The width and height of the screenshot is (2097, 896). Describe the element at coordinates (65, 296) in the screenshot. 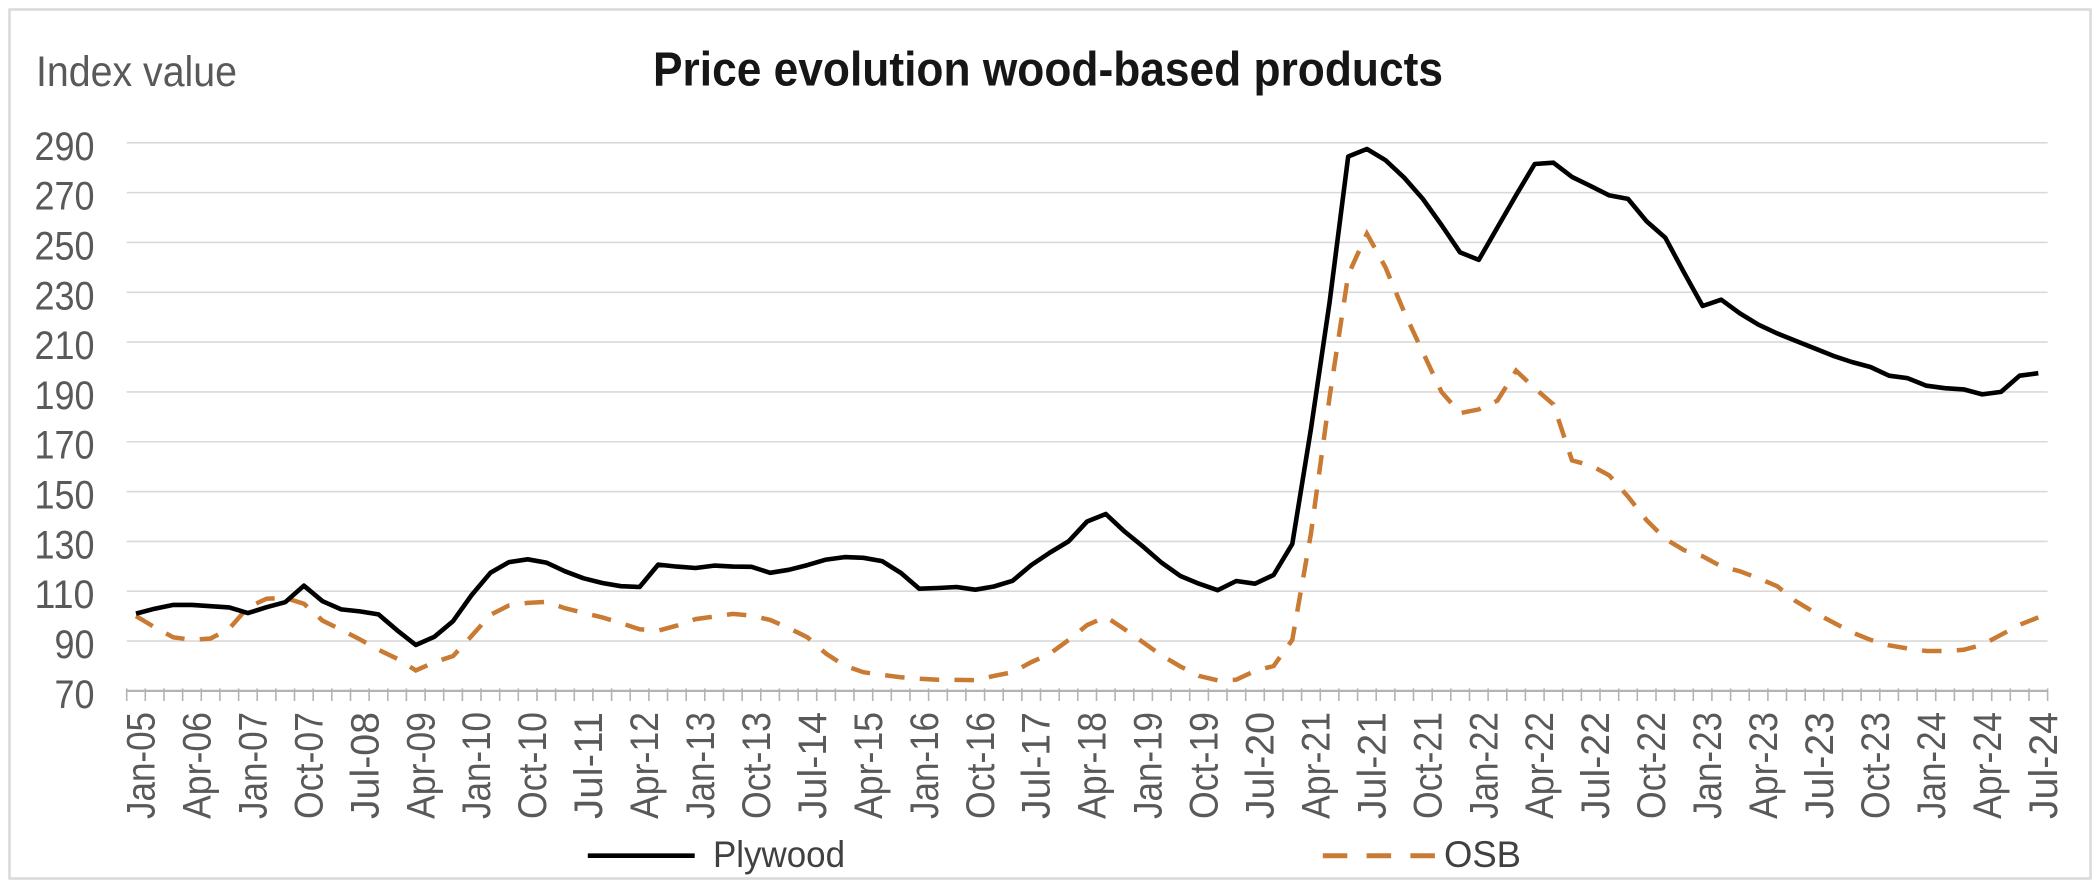

I see `svg-text: 230` at that location.